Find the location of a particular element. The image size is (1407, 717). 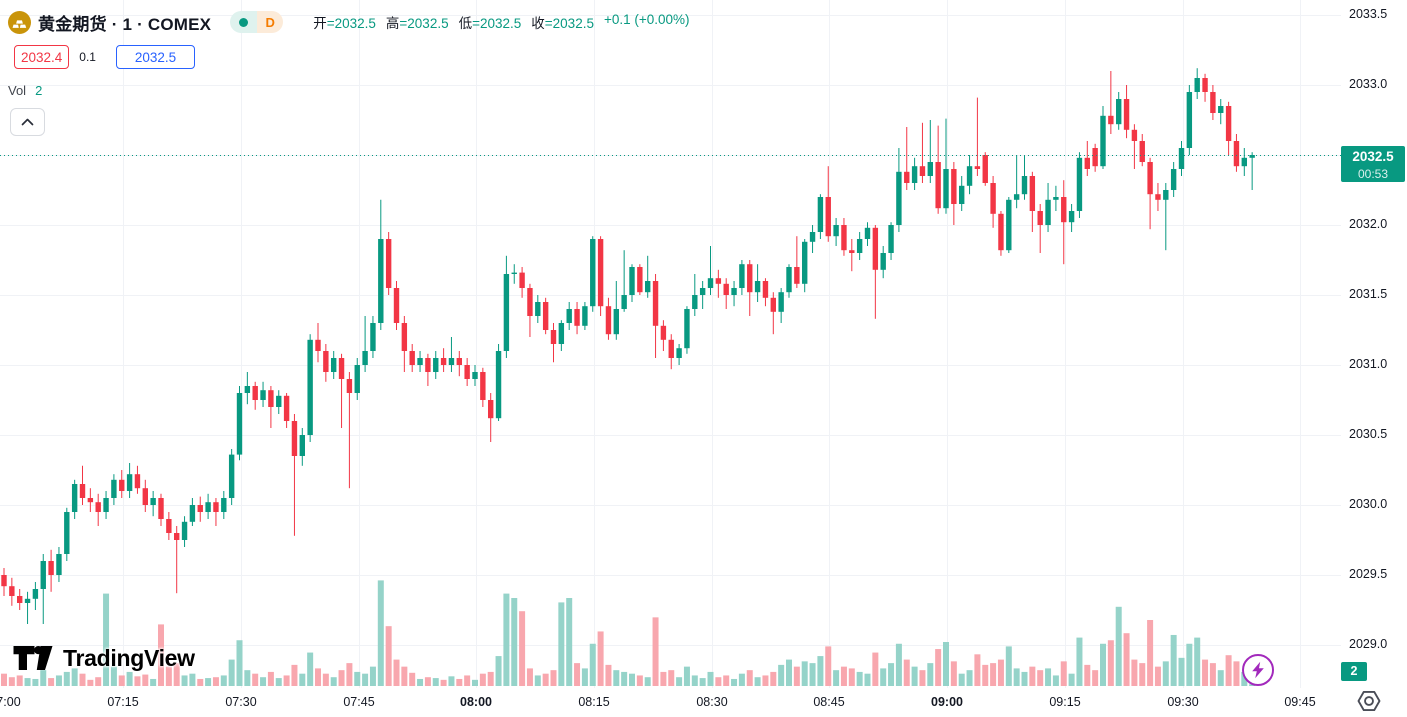

time-axis-label: 09:15 is located at coordinates (1065, 702).